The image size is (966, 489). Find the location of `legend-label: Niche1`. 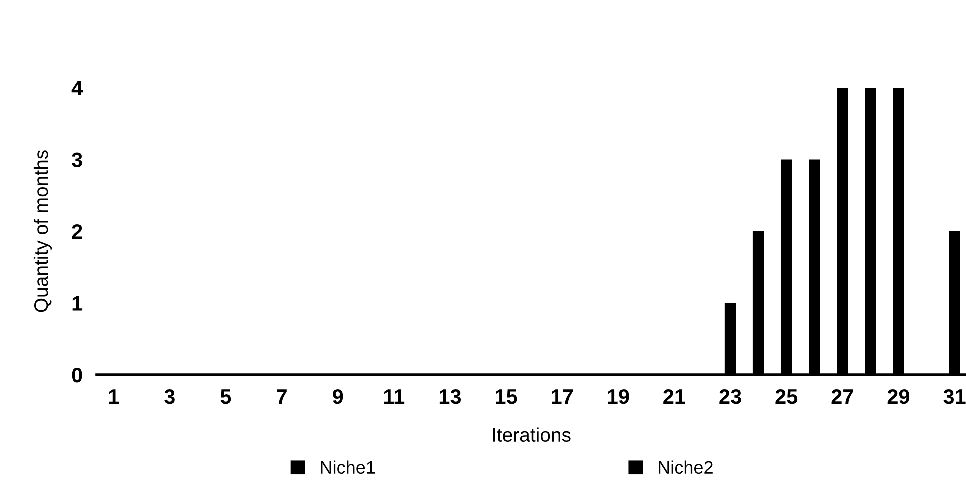

legend-label: Niche1 is located at coordinates (348, 467).